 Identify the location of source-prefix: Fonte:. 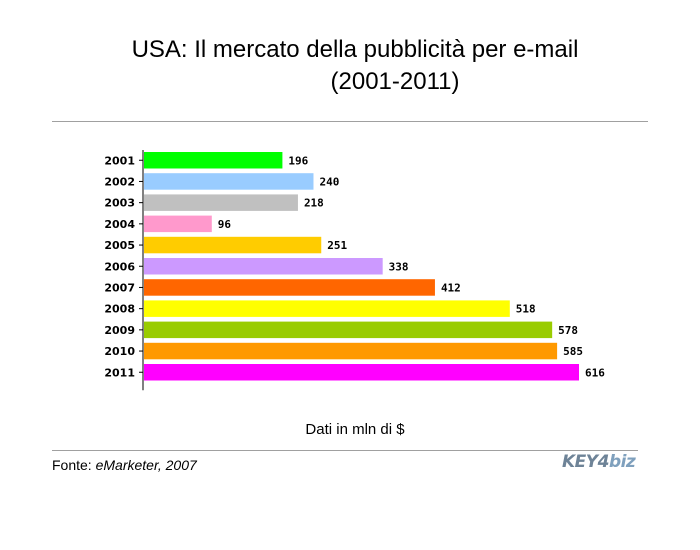
(74, 465).